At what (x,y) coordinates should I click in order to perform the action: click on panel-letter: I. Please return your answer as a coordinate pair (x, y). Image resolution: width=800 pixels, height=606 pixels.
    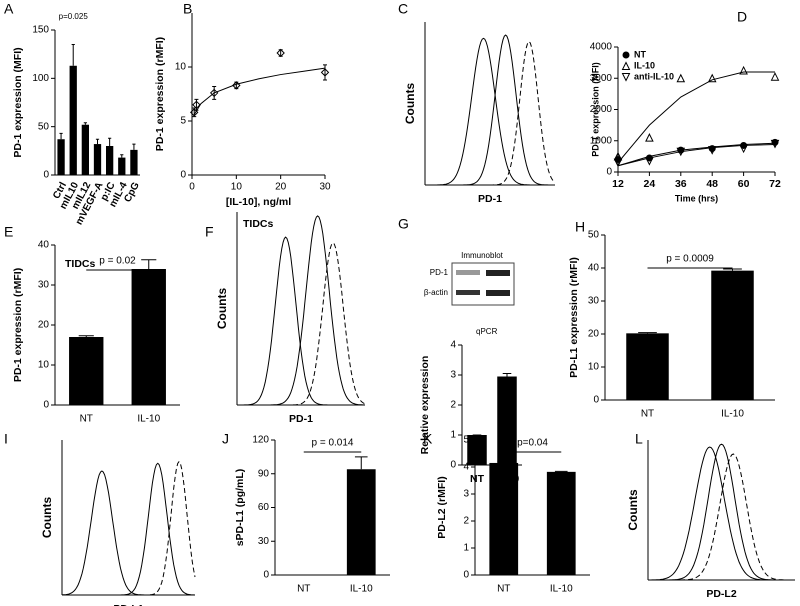
    Looking at the image, I should click on (6, 439).